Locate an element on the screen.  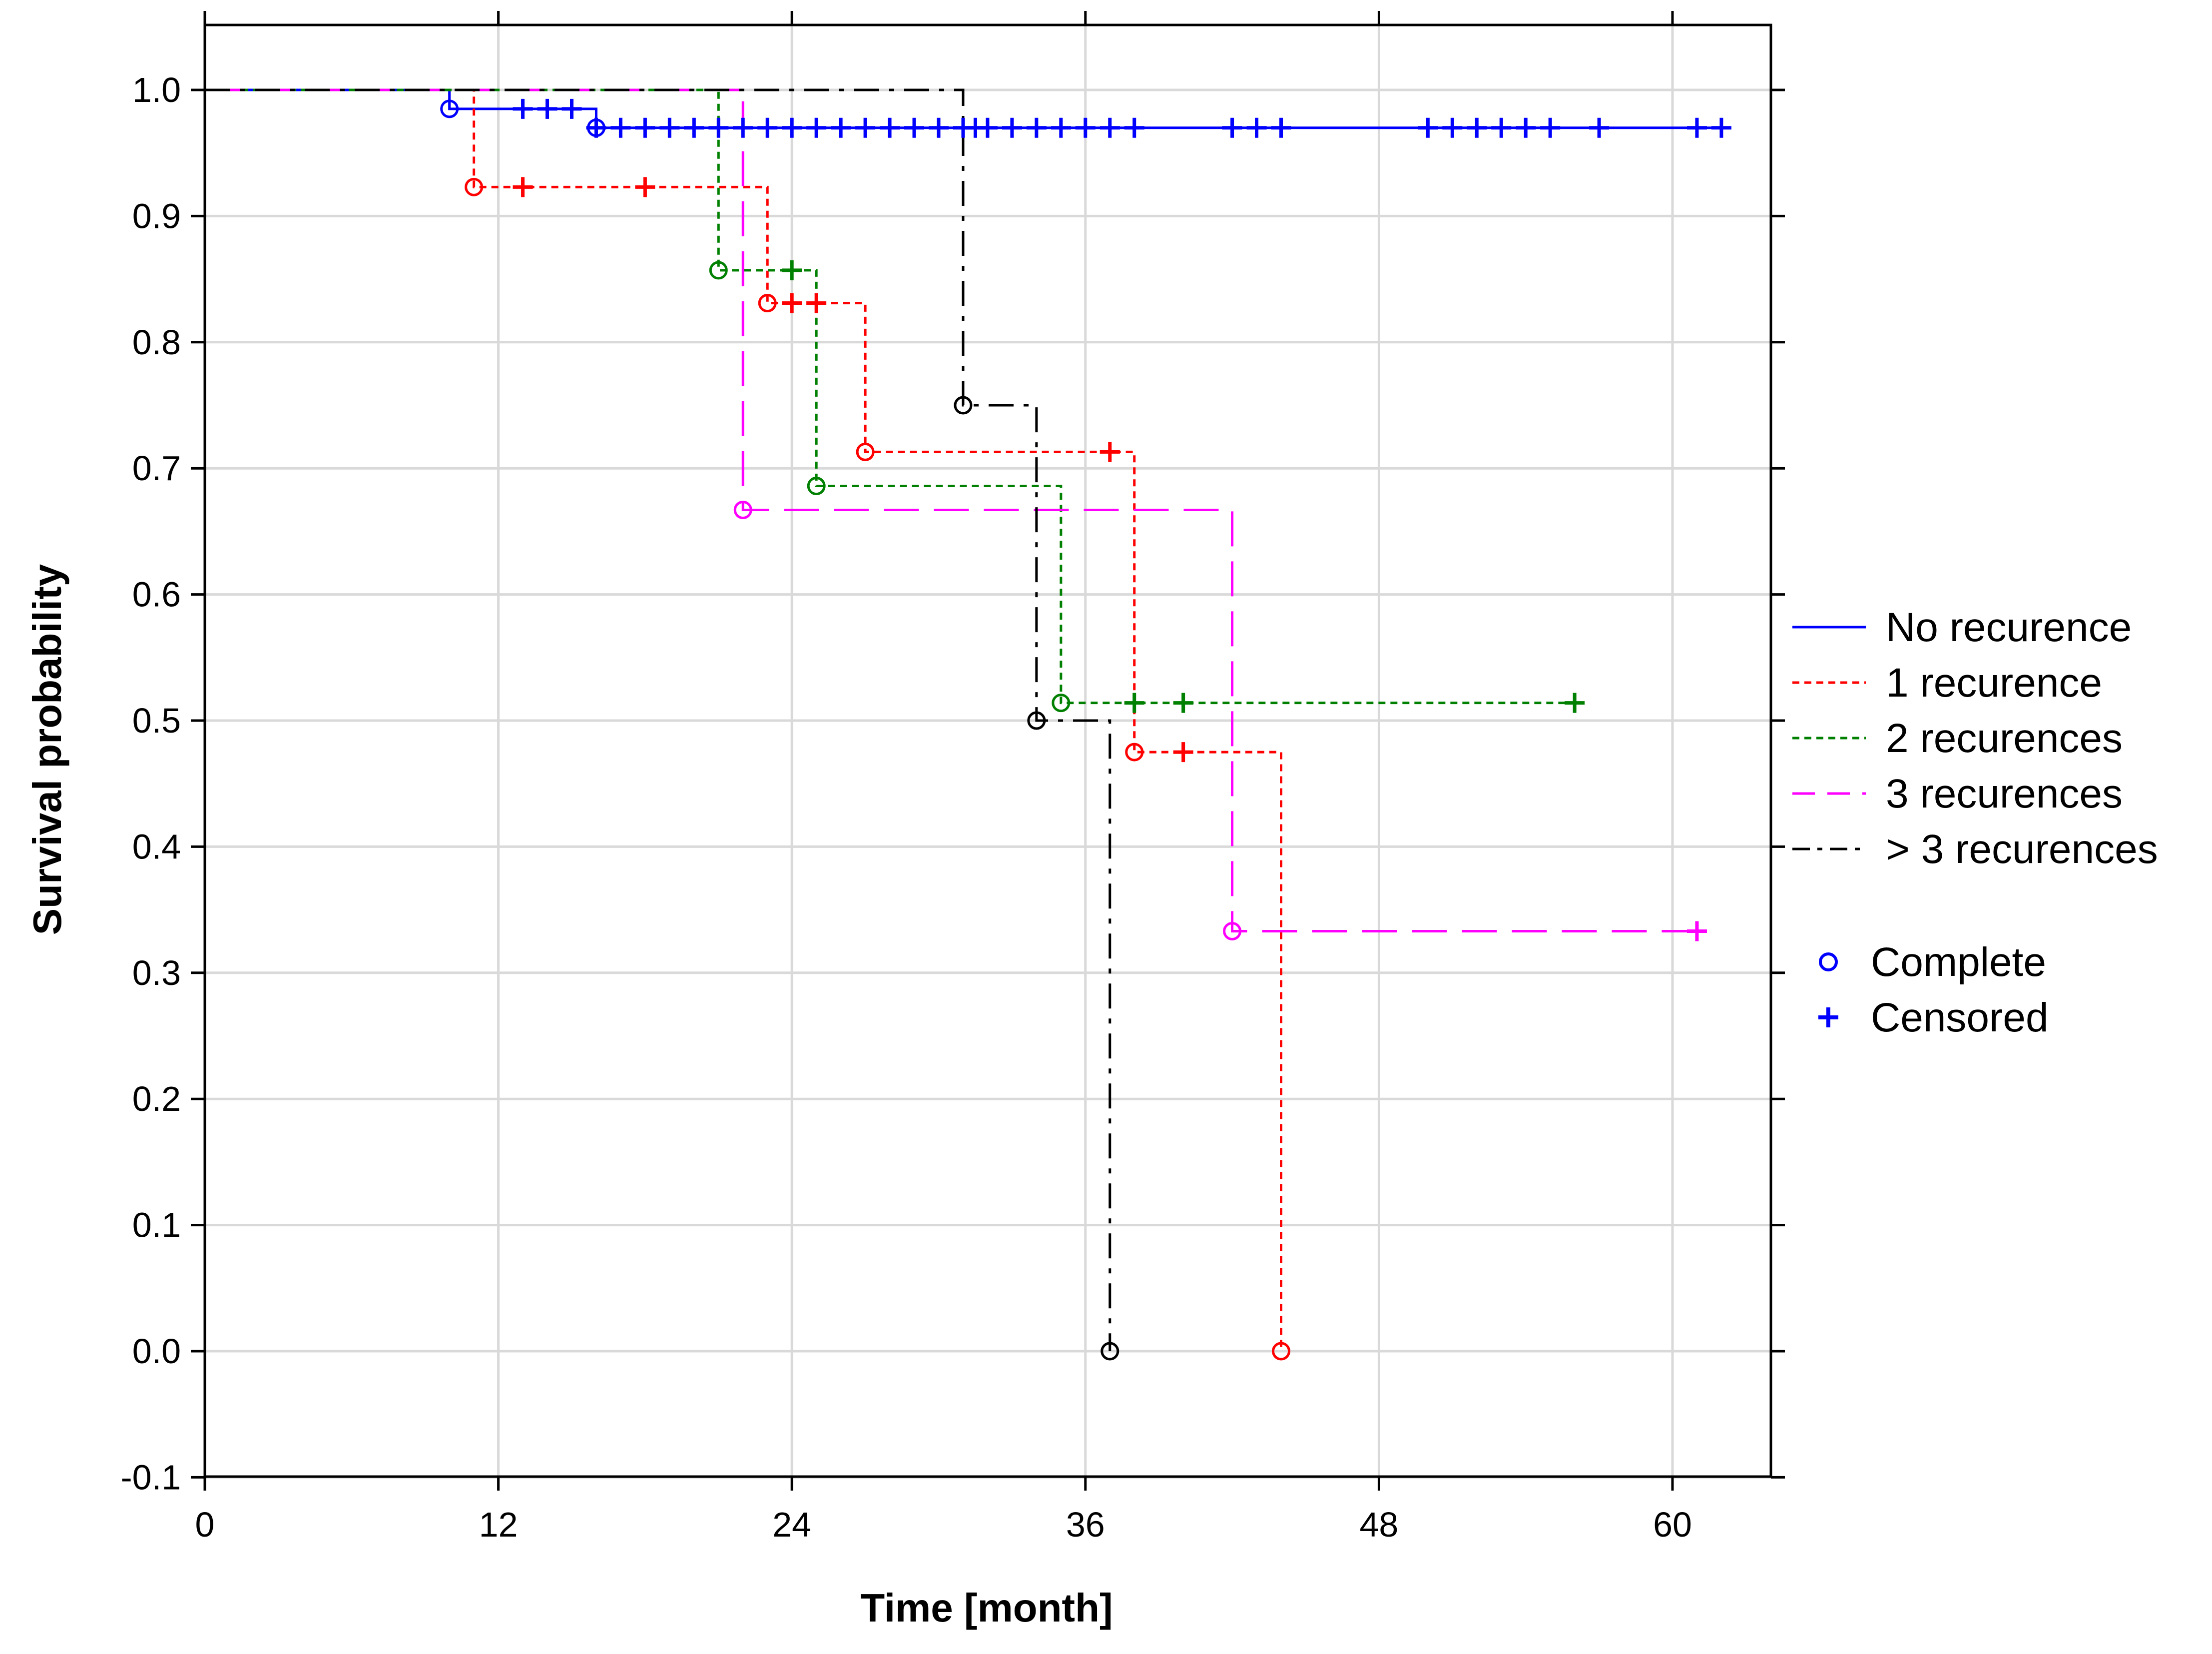
y-tick-label: 0.0 is located at coordinates (156, 1351).